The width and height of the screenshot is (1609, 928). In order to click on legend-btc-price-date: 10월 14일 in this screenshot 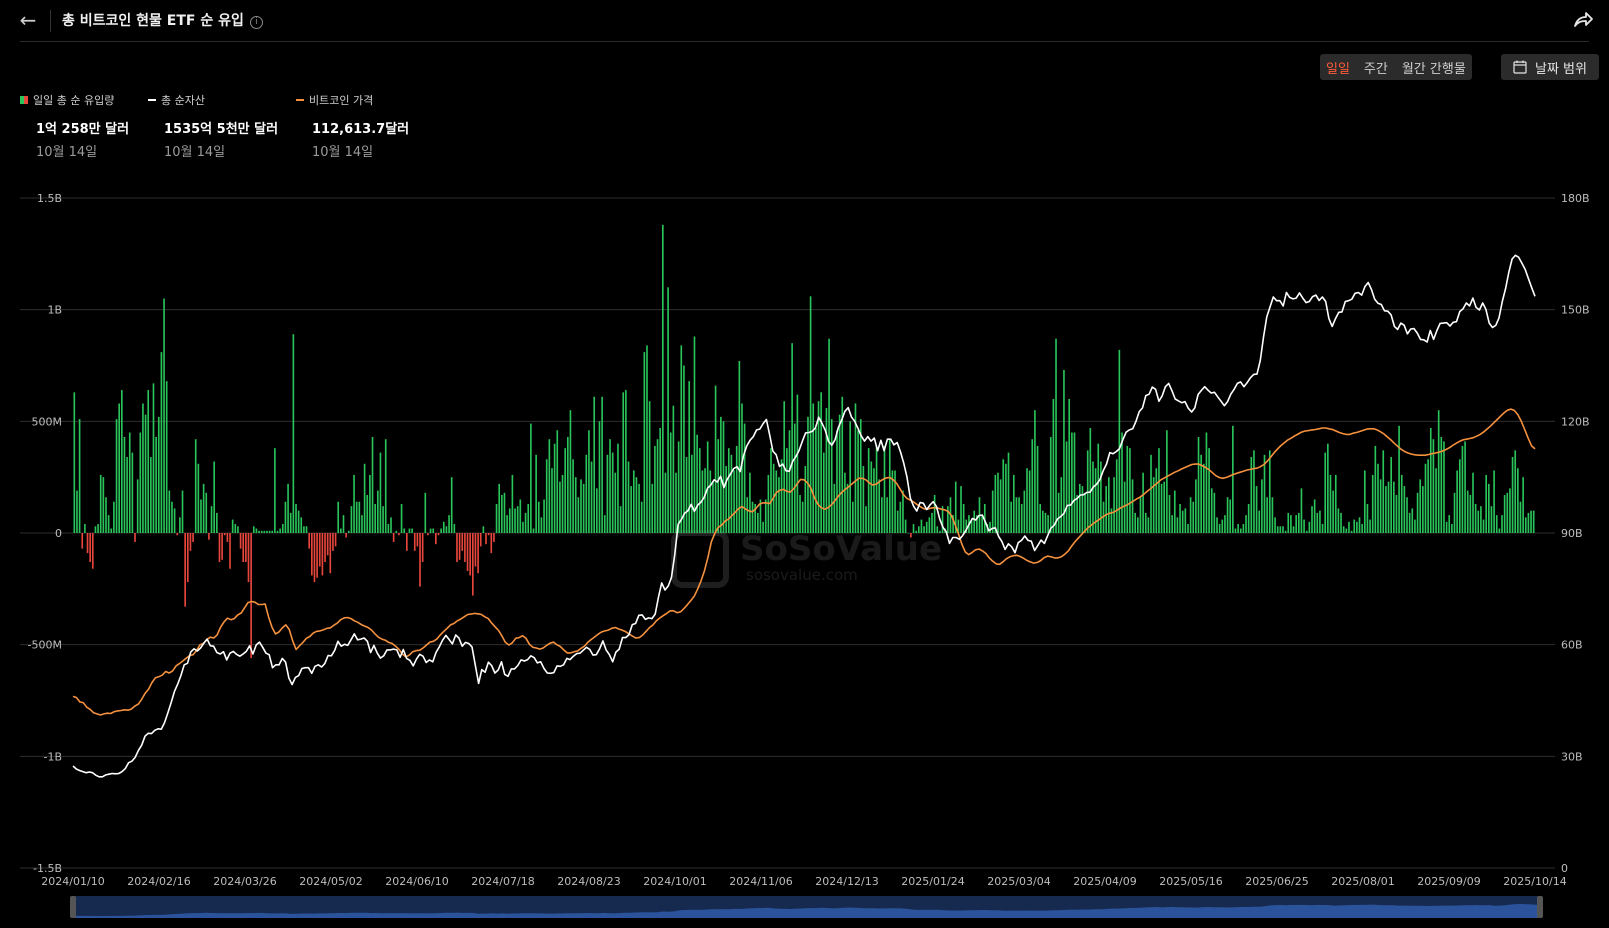, I will do `click(343, 152)`.